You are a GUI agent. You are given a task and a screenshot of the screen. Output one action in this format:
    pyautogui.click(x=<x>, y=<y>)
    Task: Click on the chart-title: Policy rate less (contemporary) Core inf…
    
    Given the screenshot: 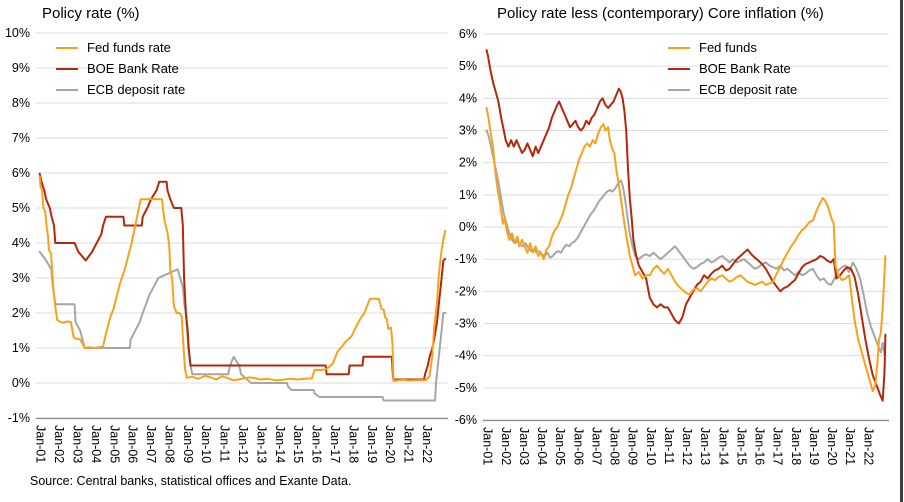 What is the action you would take?
    pyautogui.click(x=660, y=13)
    